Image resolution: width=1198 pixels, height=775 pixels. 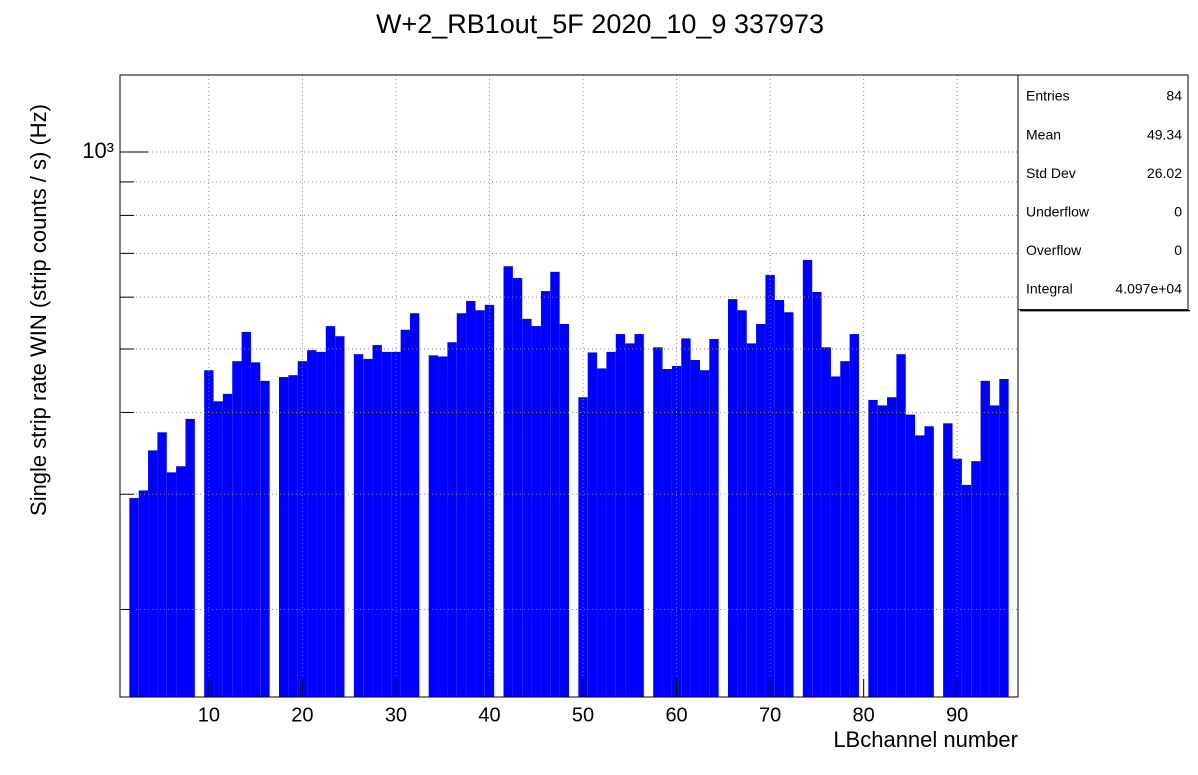 What do you see at coordinates (1164, 173) in the screenshot?
I see `stats-value: 26.02` at bounding box center [1164, 173].